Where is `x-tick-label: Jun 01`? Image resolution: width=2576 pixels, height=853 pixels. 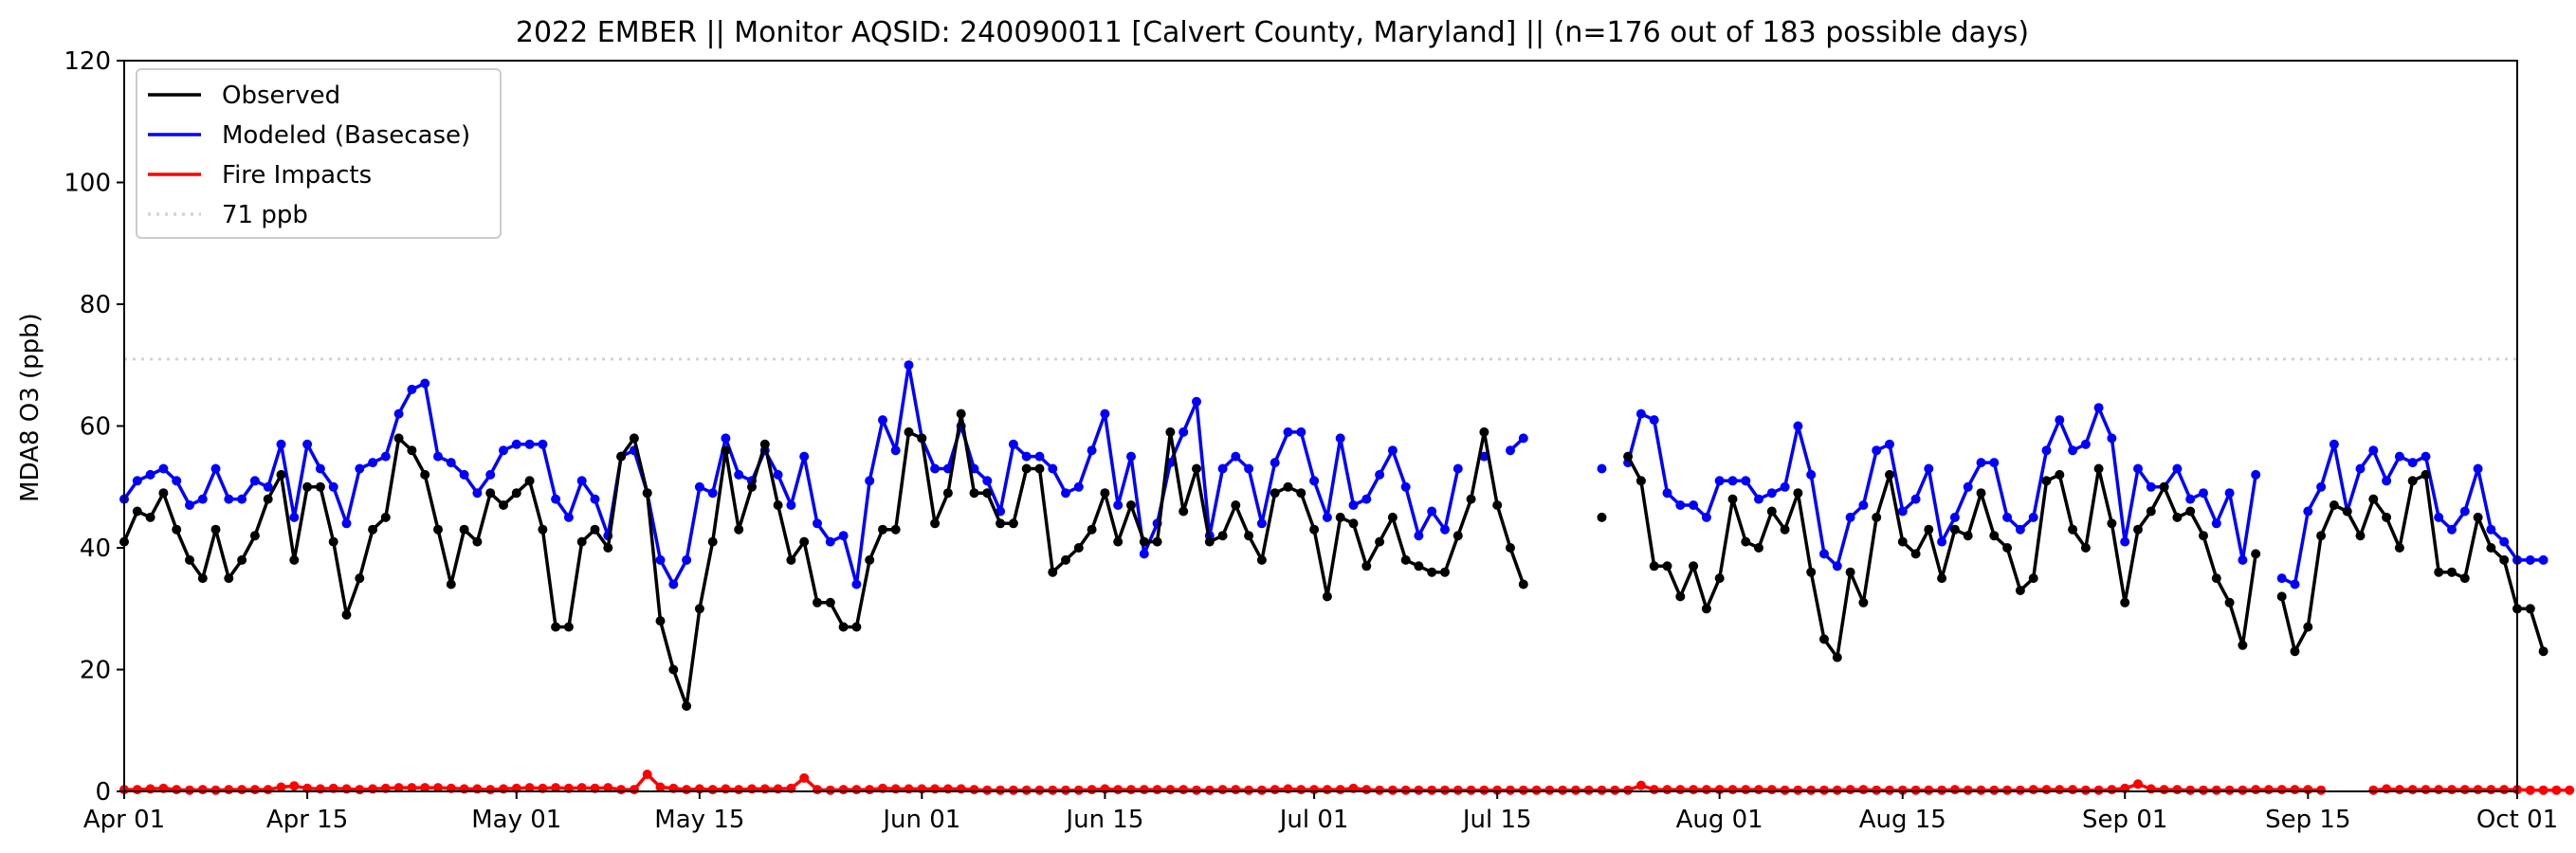 x-tick-label: Jun 01 is located at coordinates (920, 820).